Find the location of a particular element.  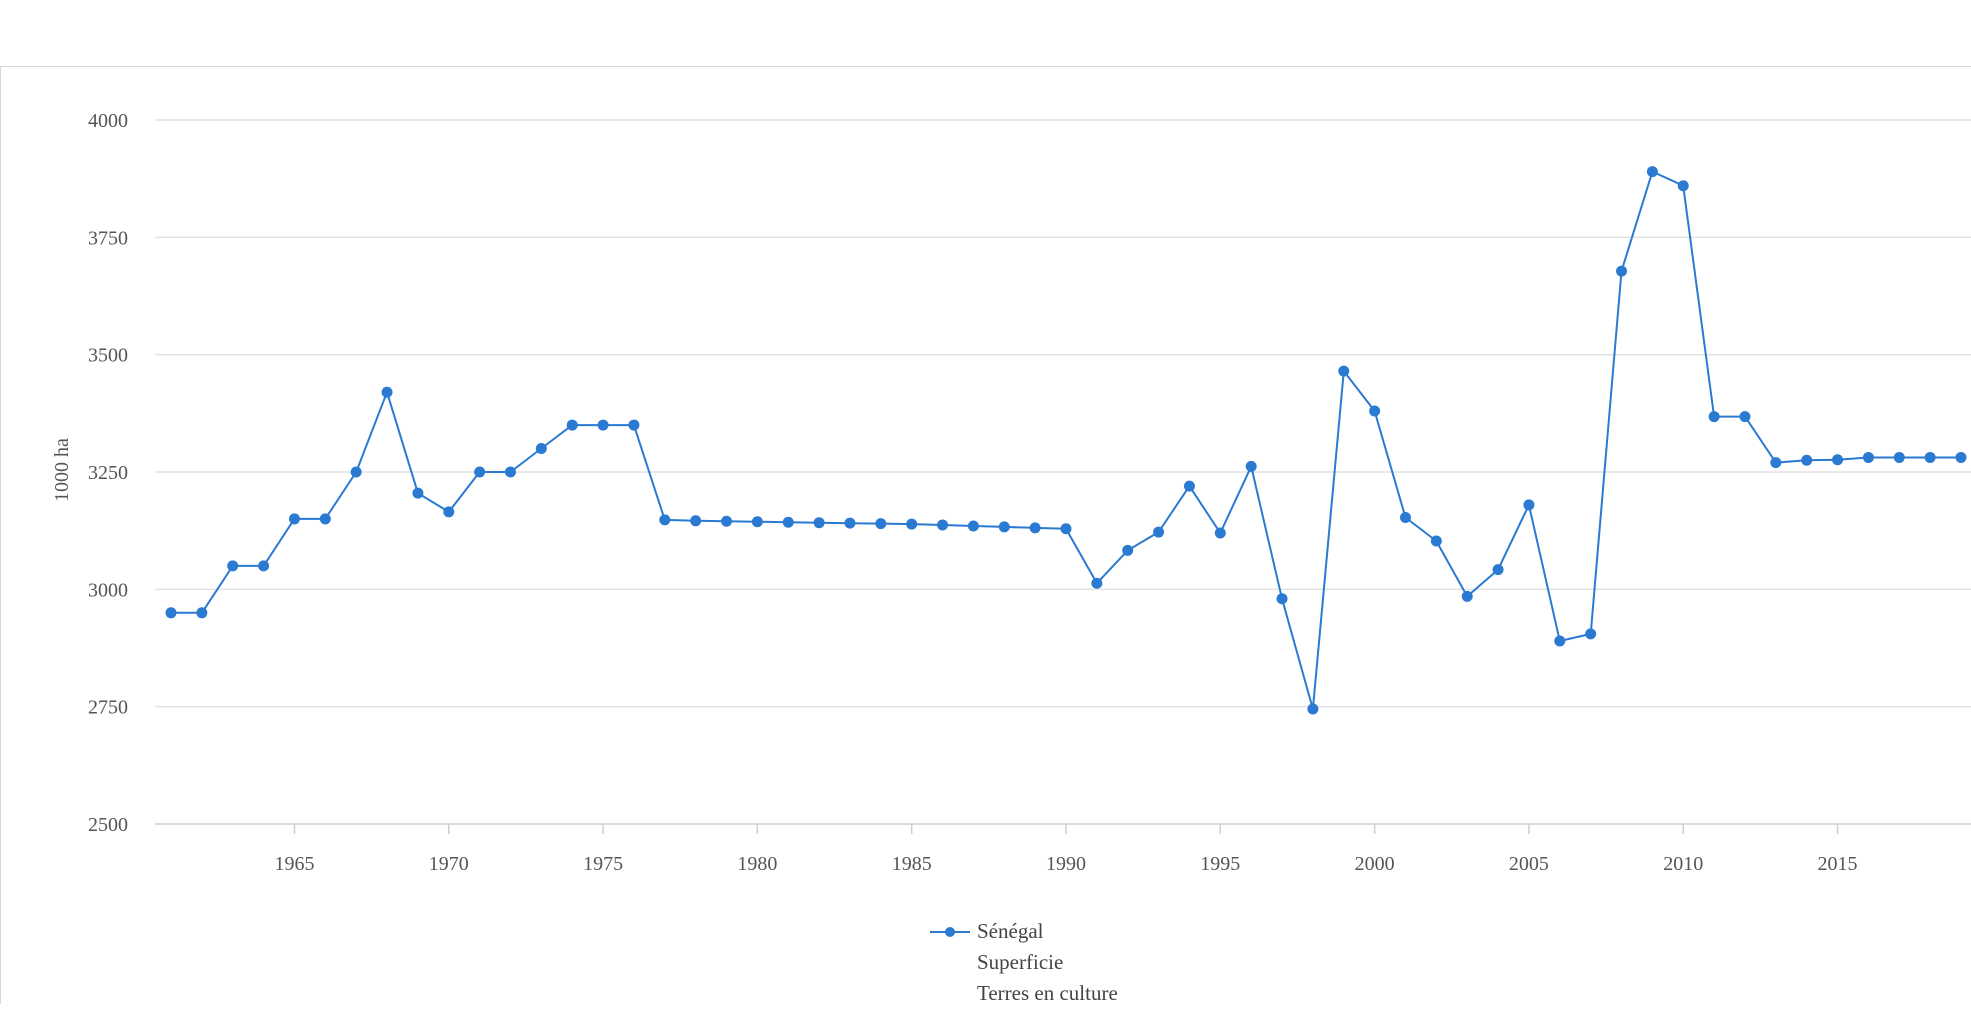

data-point-1973 is located at coordinates (541, 449).